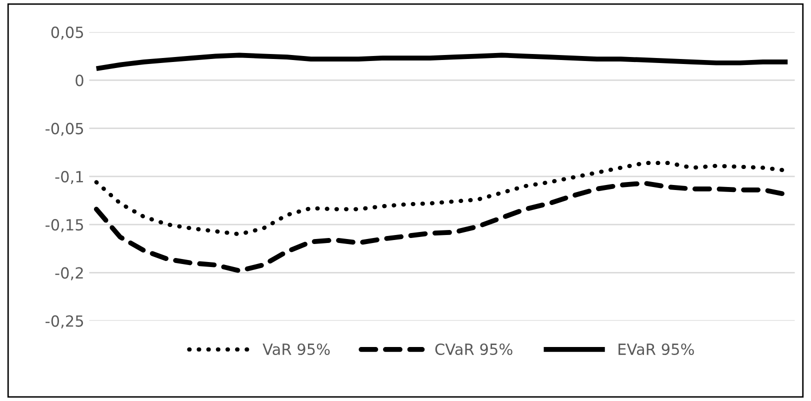 The width and height of the screenshot is (811, 401). What do you see at coordinates (65, 225) in the screenshot?
I see `y-tick-label: -0,15` at bounding box center [65, 225].